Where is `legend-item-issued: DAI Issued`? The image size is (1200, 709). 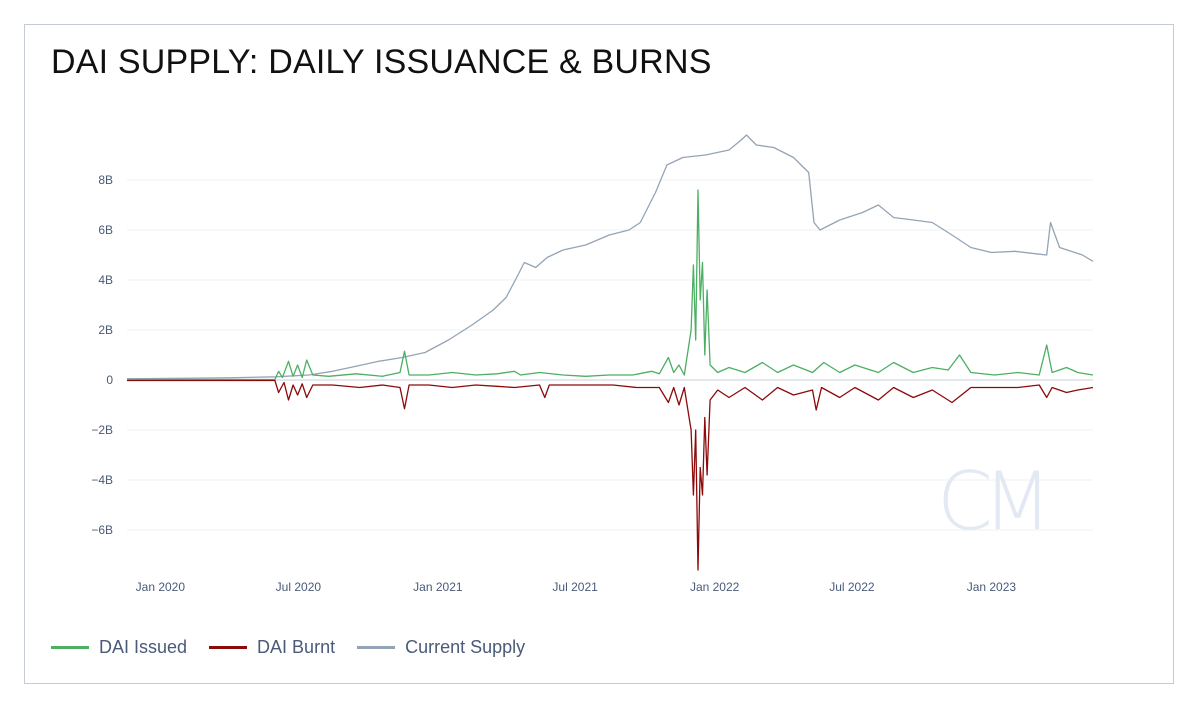
legend-item-issued: DAI Issued is located at coordinates (119, 647).